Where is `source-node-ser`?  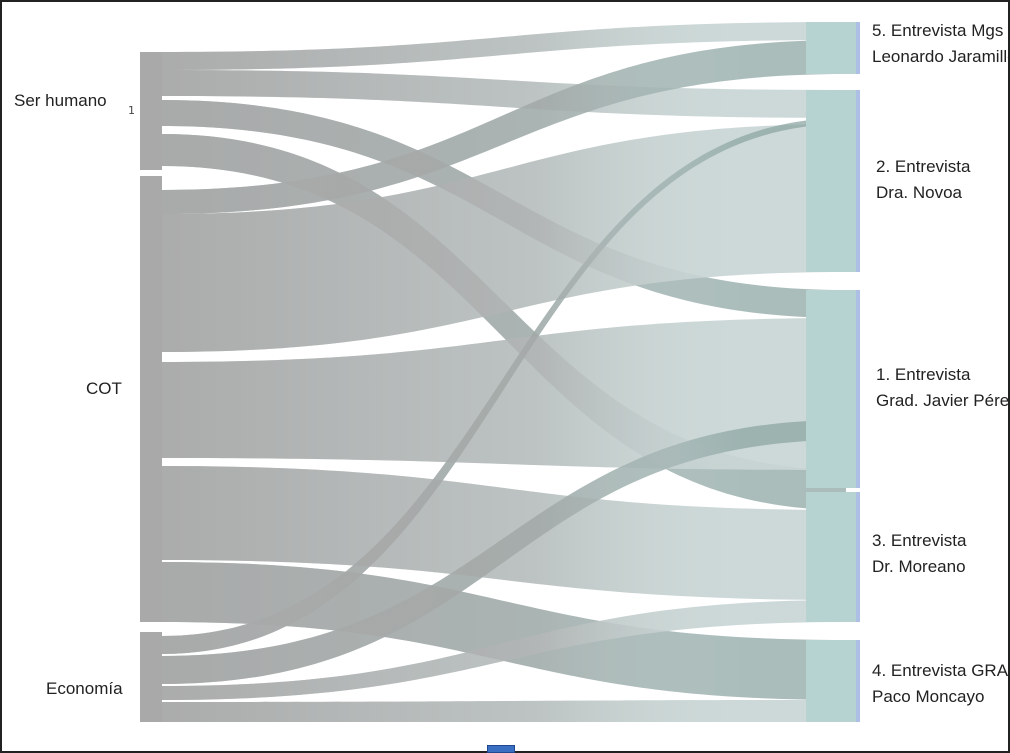 source-node-ser is located at coordinates (151, 111).